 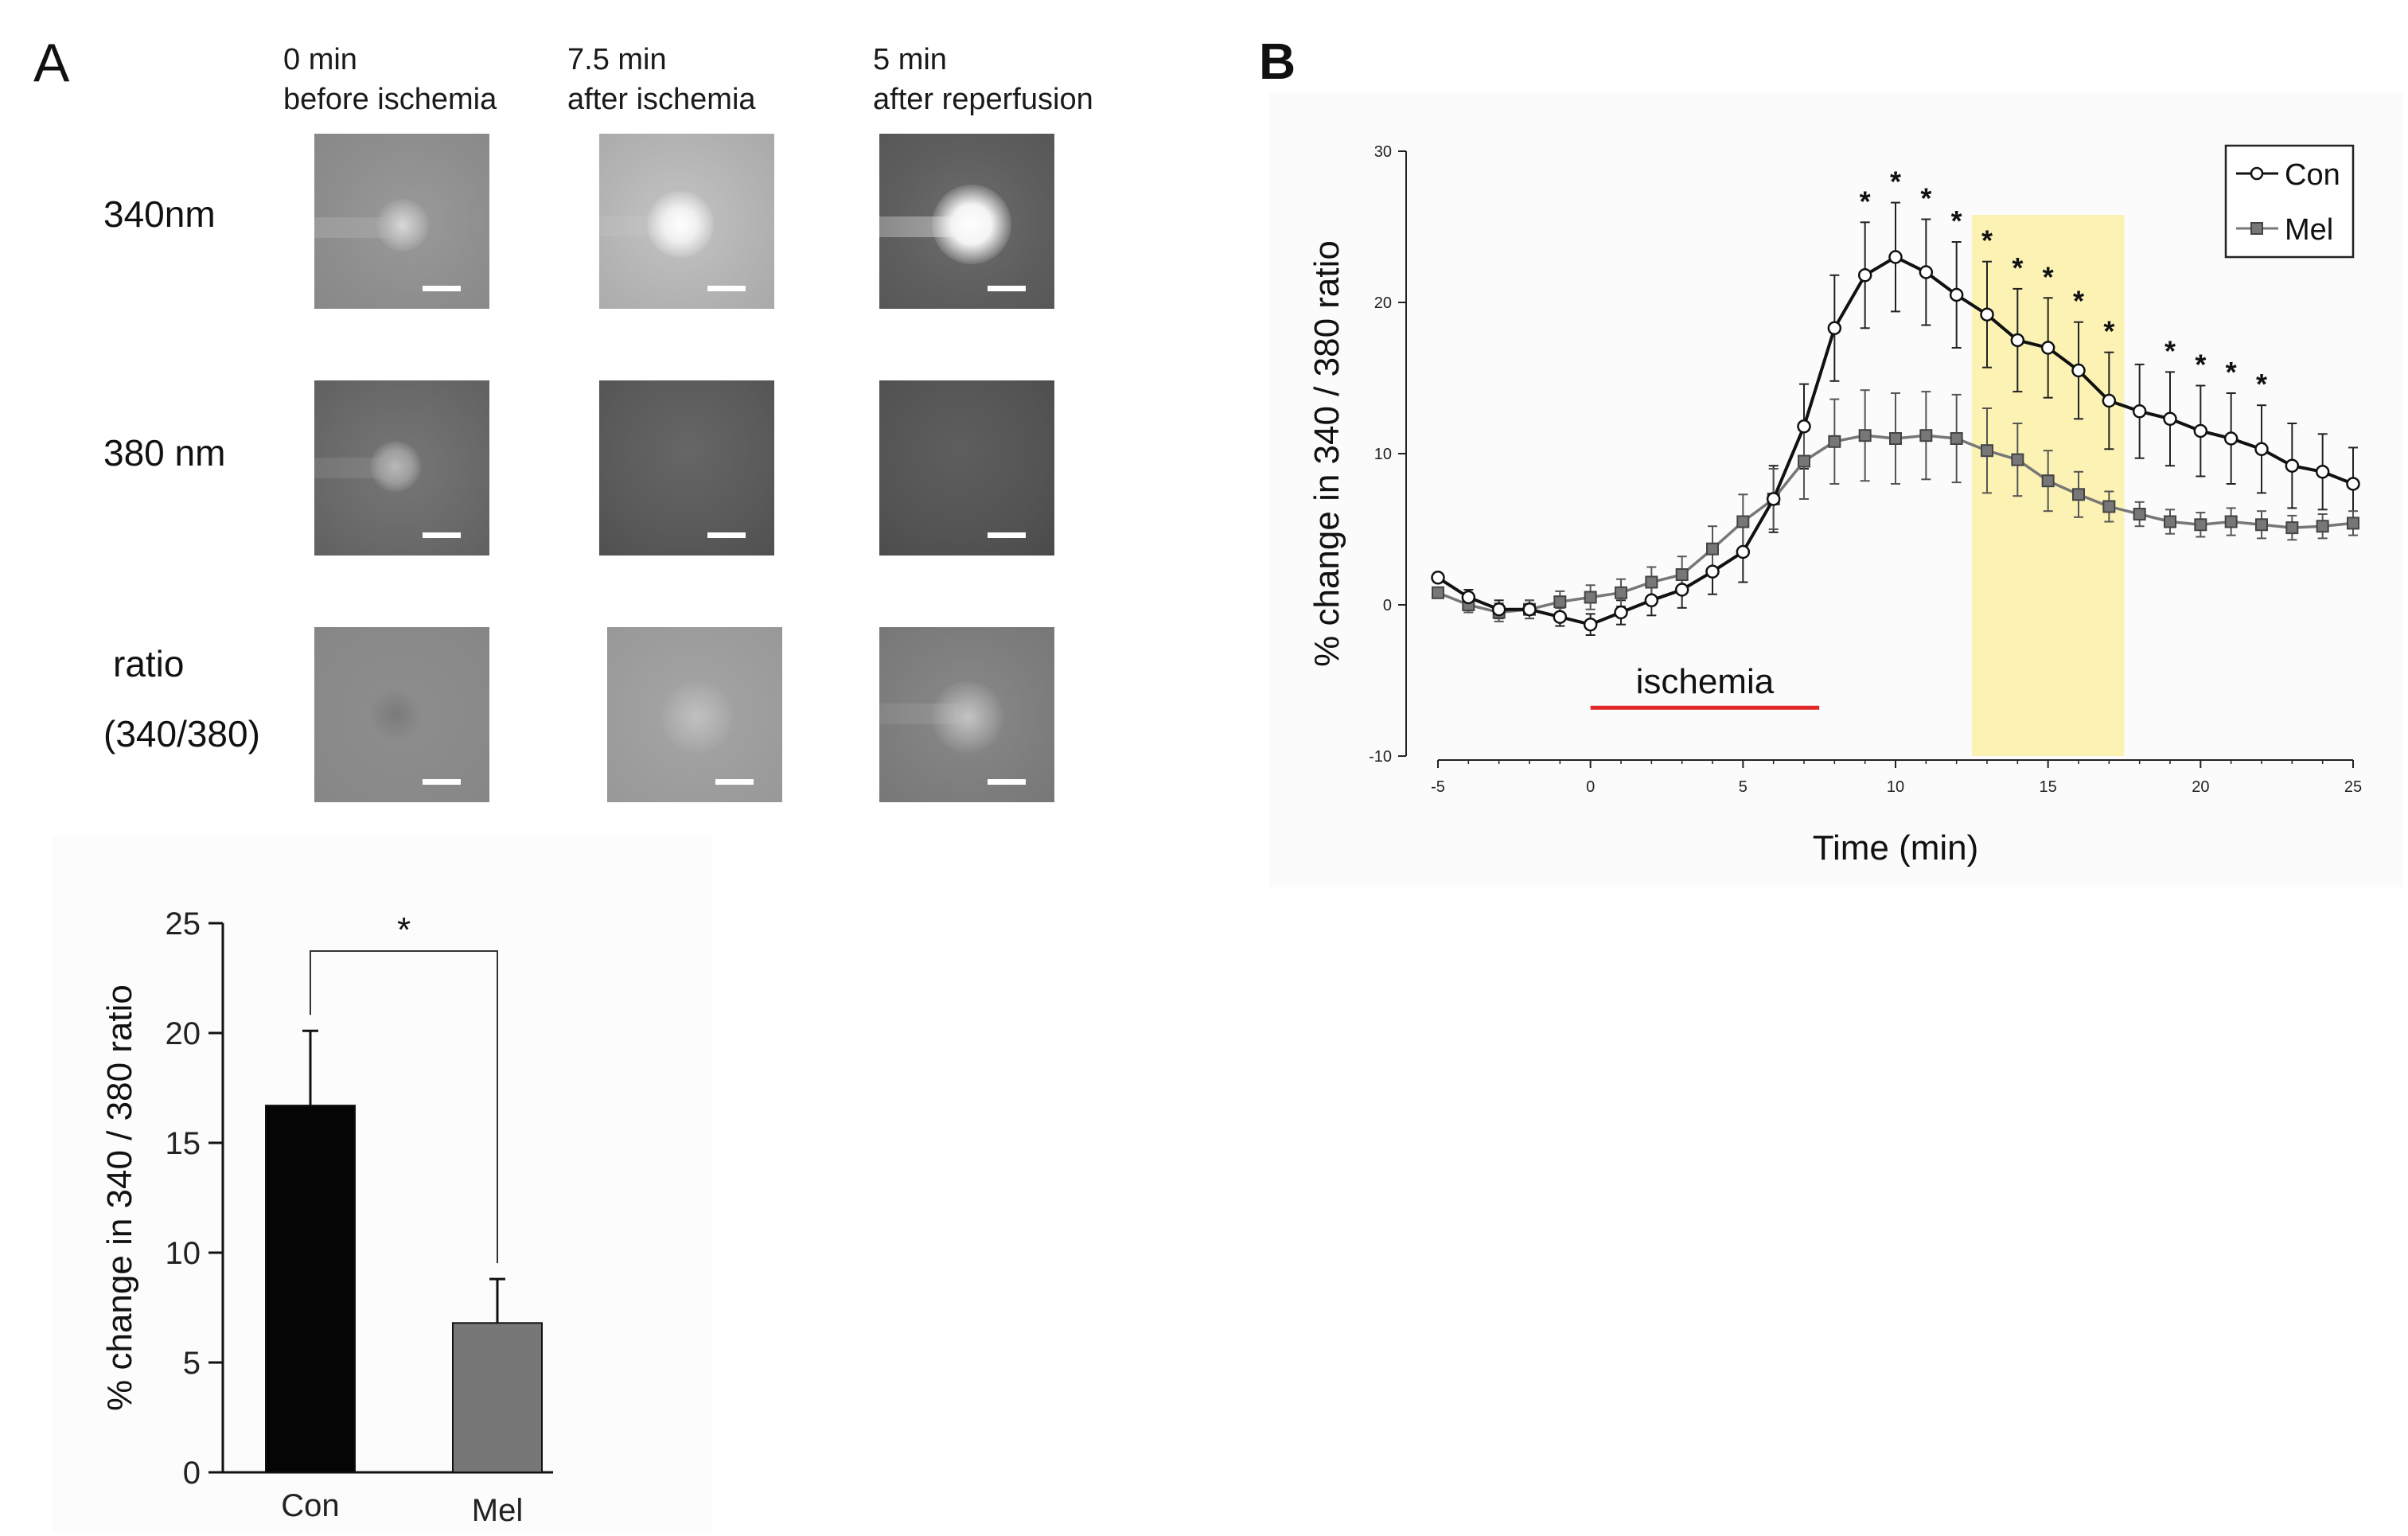 What do you see at coordinates (661, 79) in the screenshot?
I see `column-title-7-5min: 7.5 min after ischemia` at bounding box center [661, 79].